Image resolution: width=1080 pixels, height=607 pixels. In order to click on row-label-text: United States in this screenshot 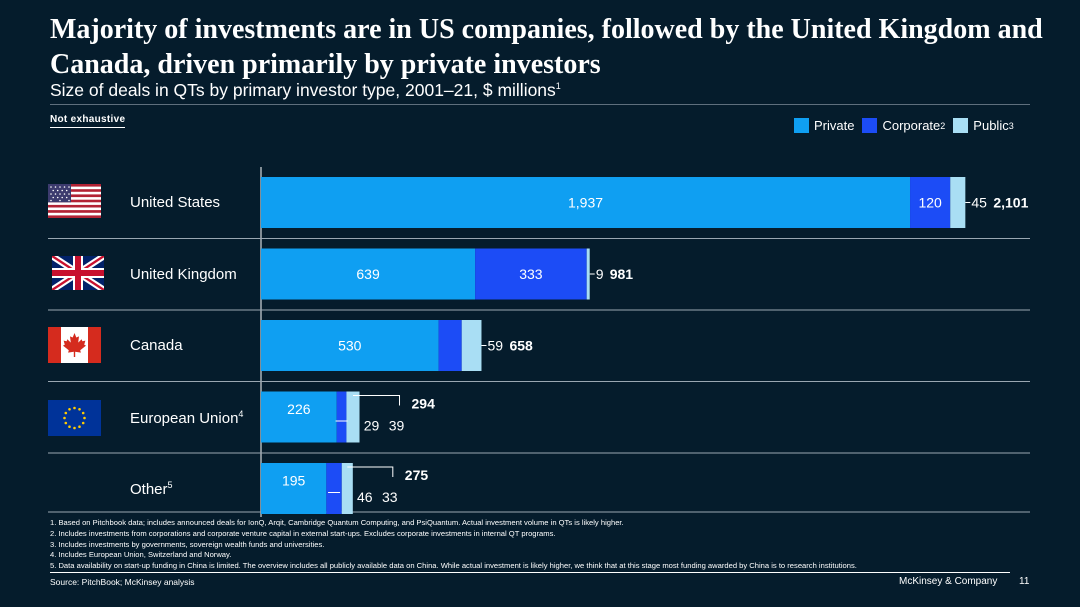, I will do `click(175, 202)`.